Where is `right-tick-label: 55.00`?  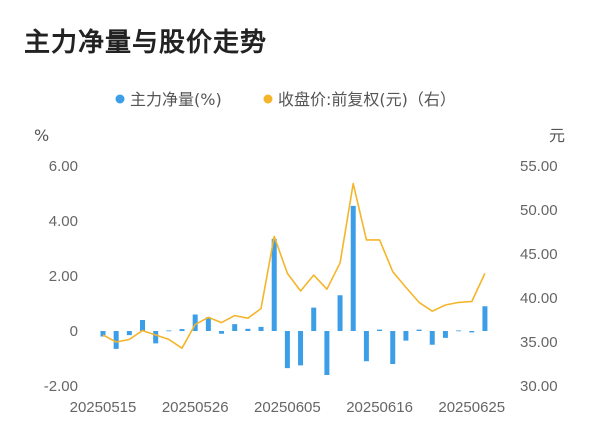 right-tick-label: 55.00 is located at coordinates (539, 166).